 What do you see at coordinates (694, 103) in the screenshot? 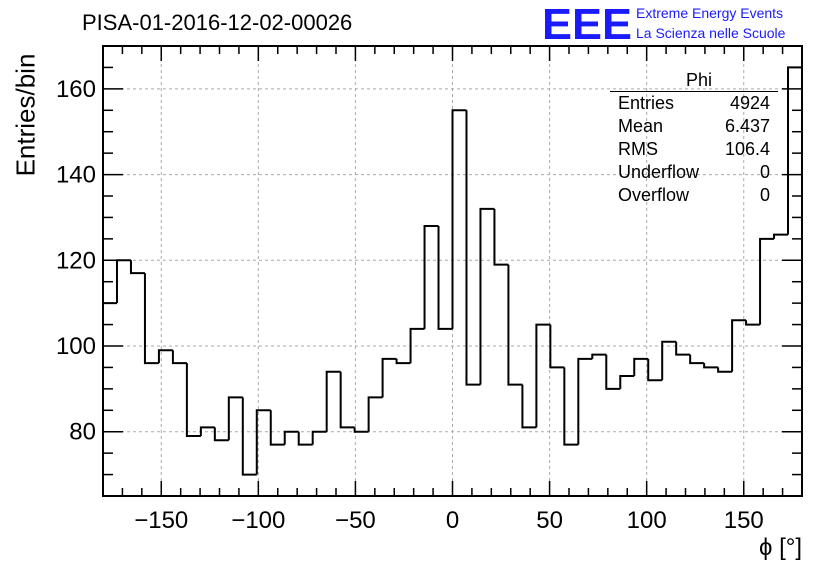
I see `stats-row-entries: Entries 4924` at bounding box center [694, 103].